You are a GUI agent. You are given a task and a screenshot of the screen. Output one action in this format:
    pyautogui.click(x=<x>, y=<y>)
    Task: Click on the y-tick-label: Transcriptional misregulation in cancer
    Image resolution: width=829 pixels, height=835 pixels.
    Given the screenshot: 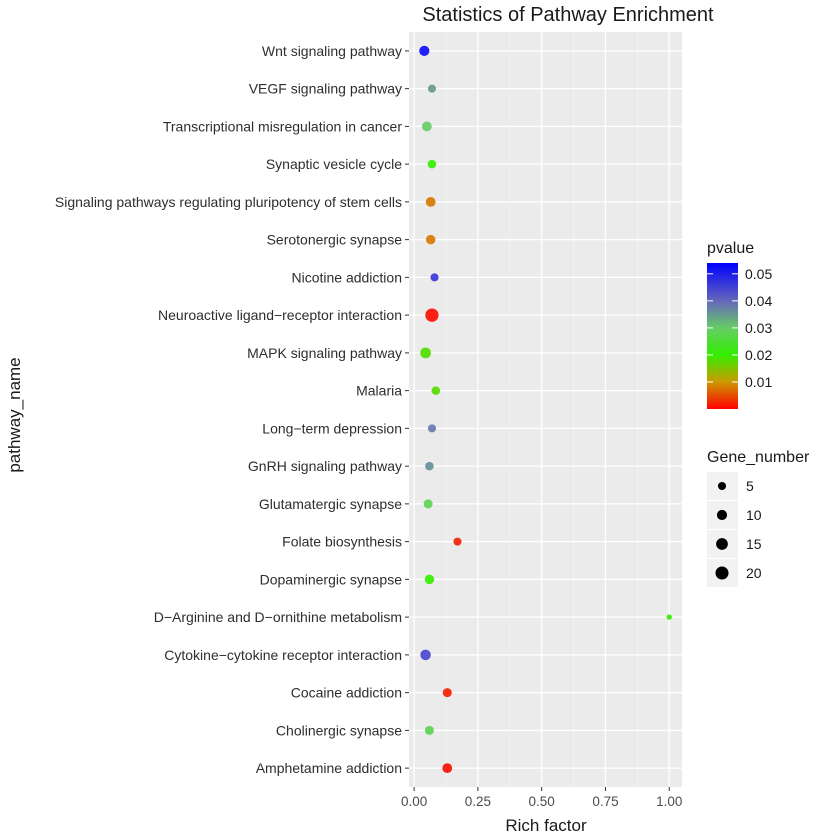 What is the action you would take?
    pyautogui.click(x=282, y=126)
    